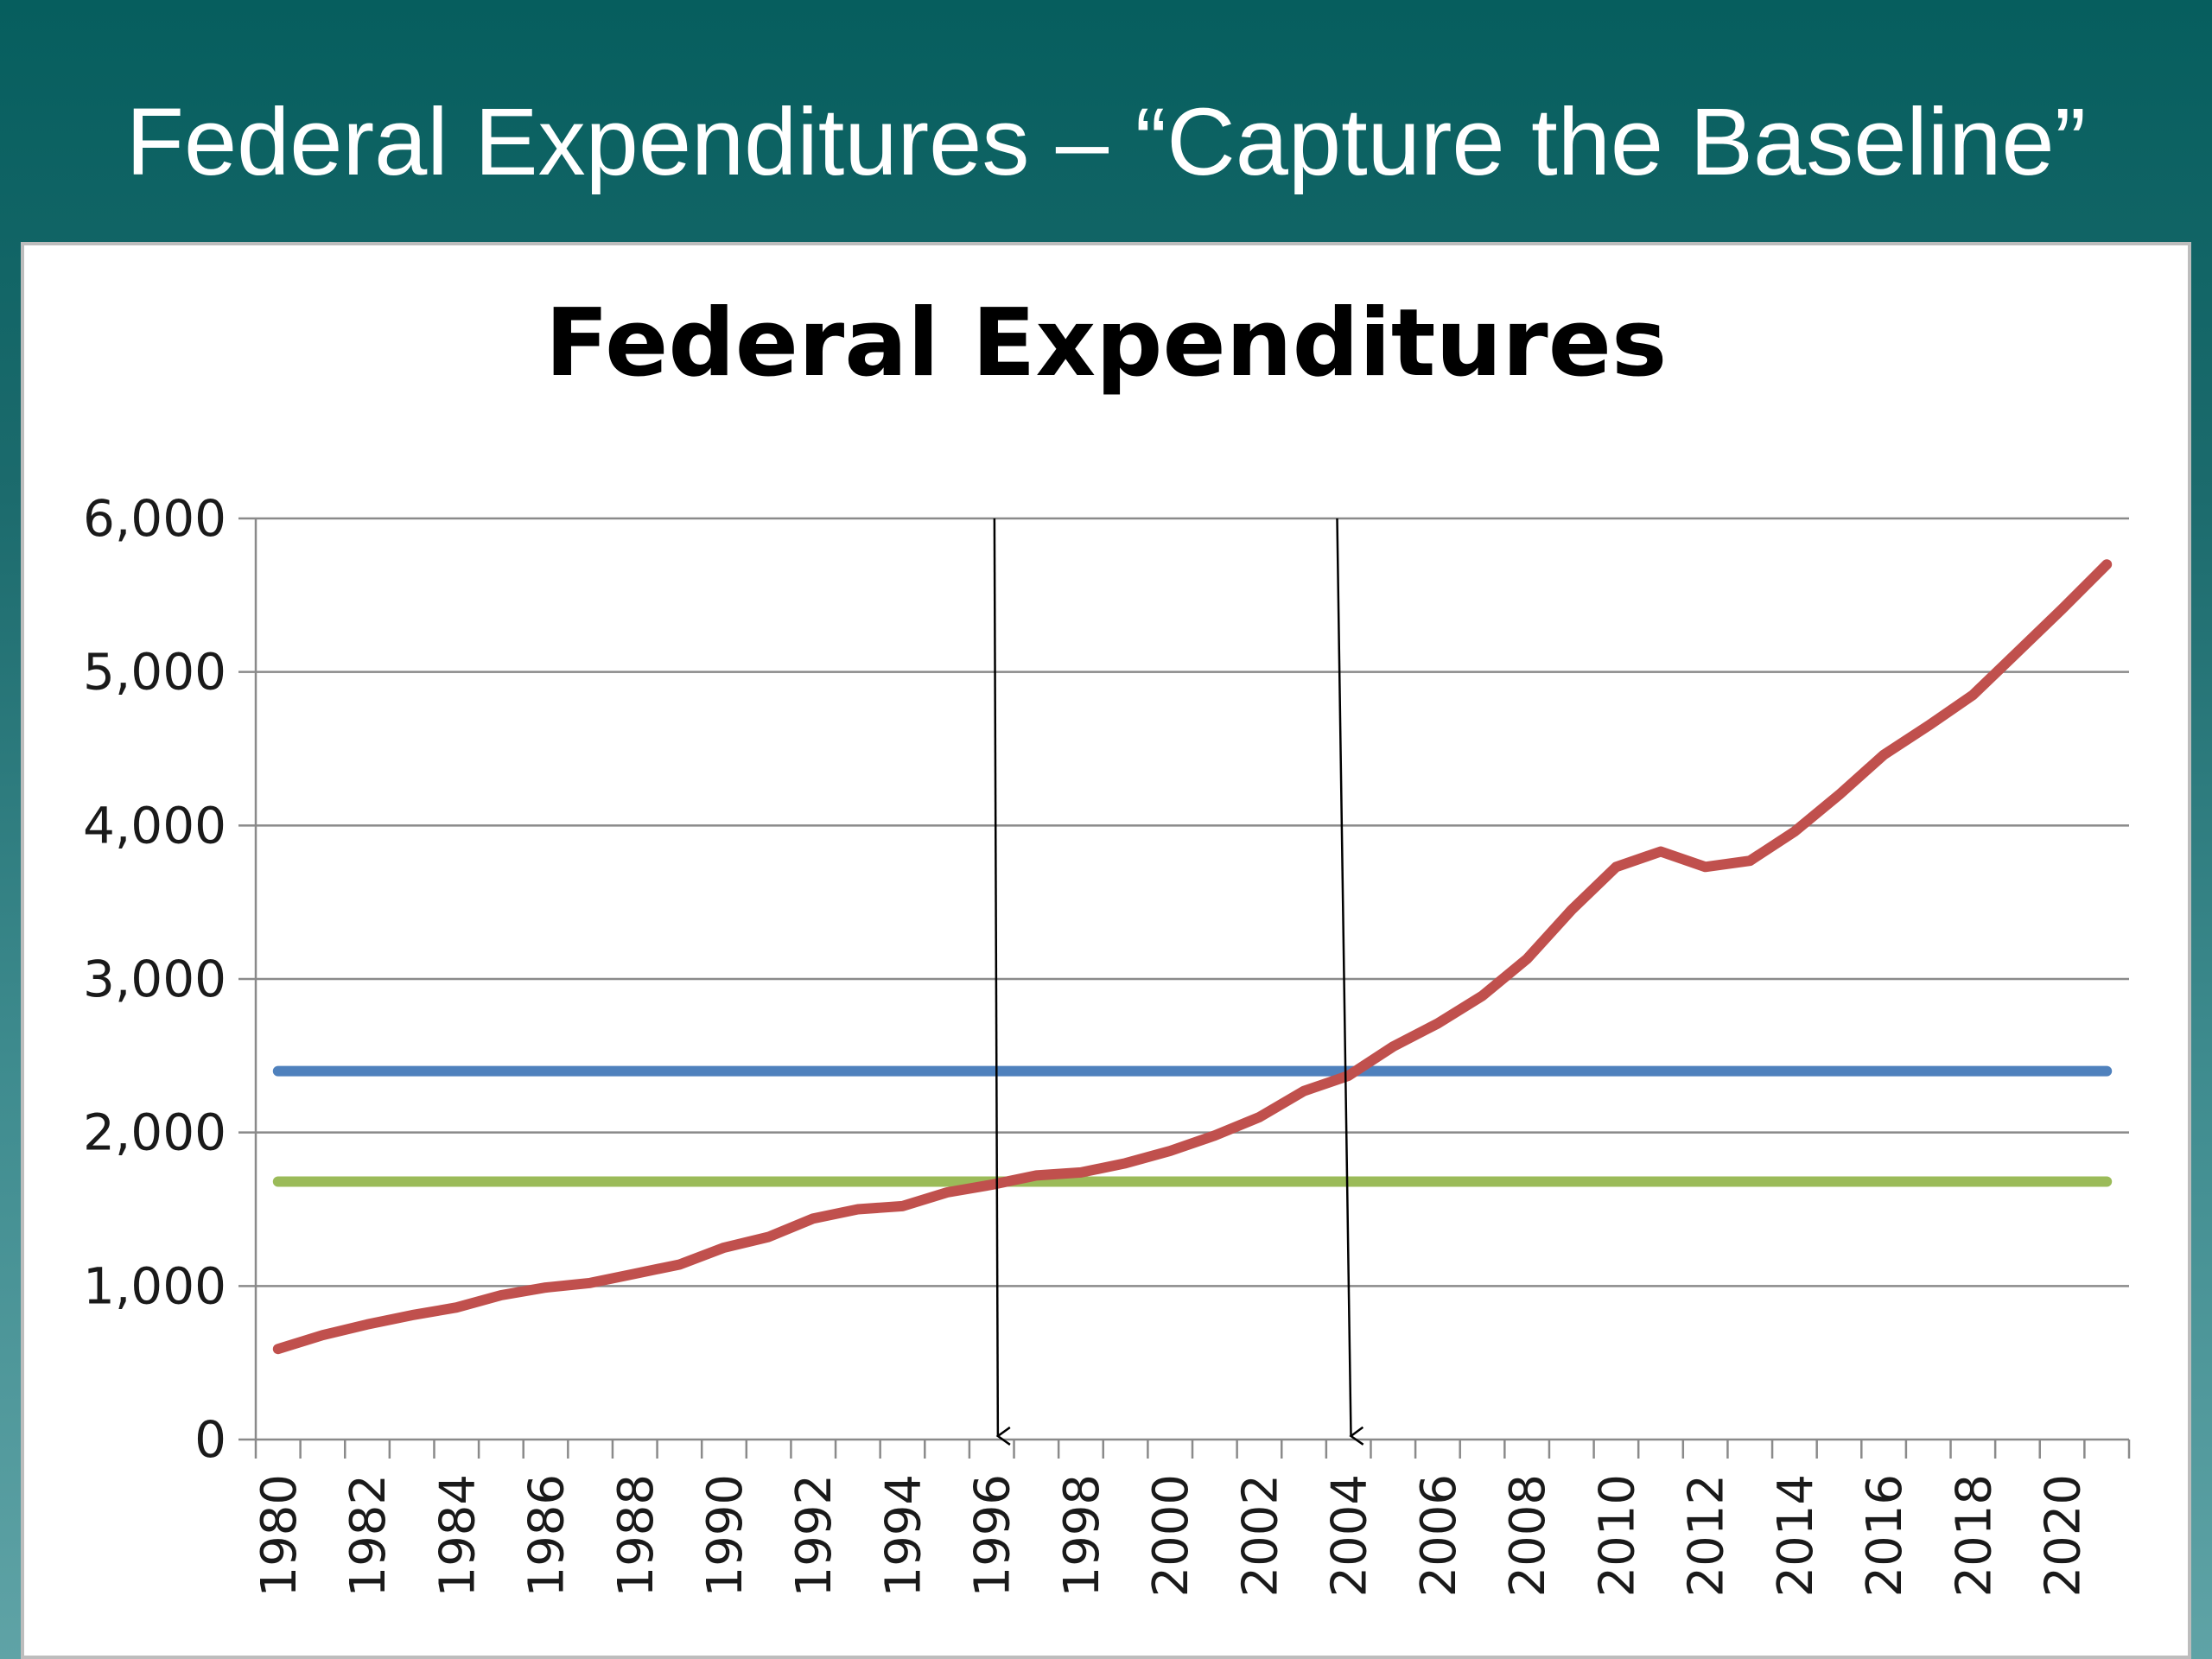 The width and height of the screenshot is (2212, 1659). What do you see at coordinates (1885, 1536) in the screenshot?
I see `x-tick-label: 2016` at bounding box center [1885, 1536].